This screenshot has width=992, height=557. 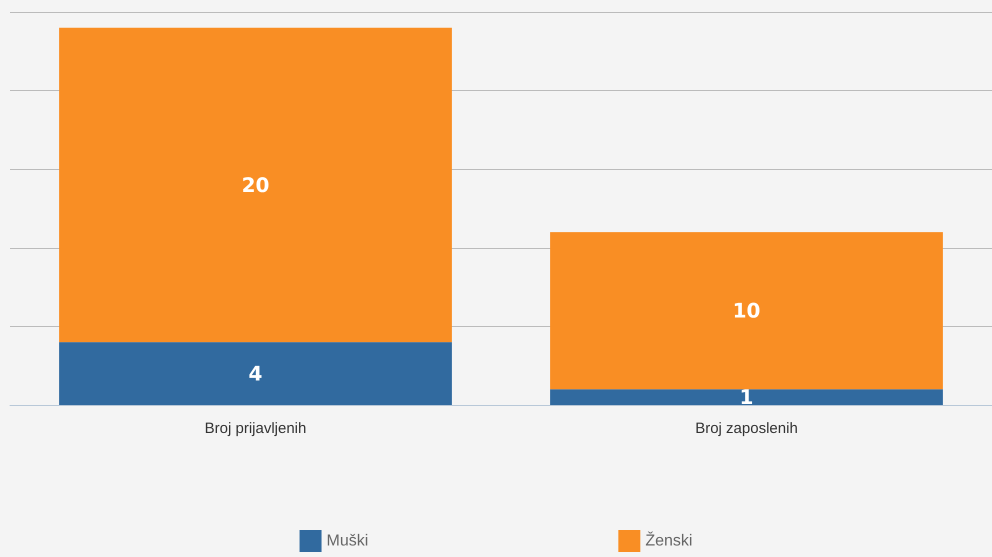 What do you see at coordinates (347, 541) in the screenshot?
I see `legend-label: Muški` at bounding box center [347, 541].